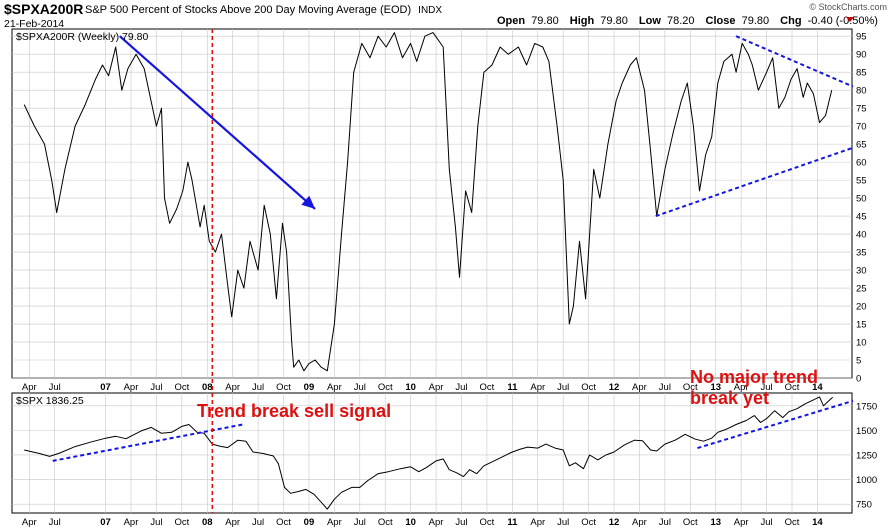  Describe the element at coordinates (861, 37) in the screenshot. I see `y-tick-label: 95` at that location.